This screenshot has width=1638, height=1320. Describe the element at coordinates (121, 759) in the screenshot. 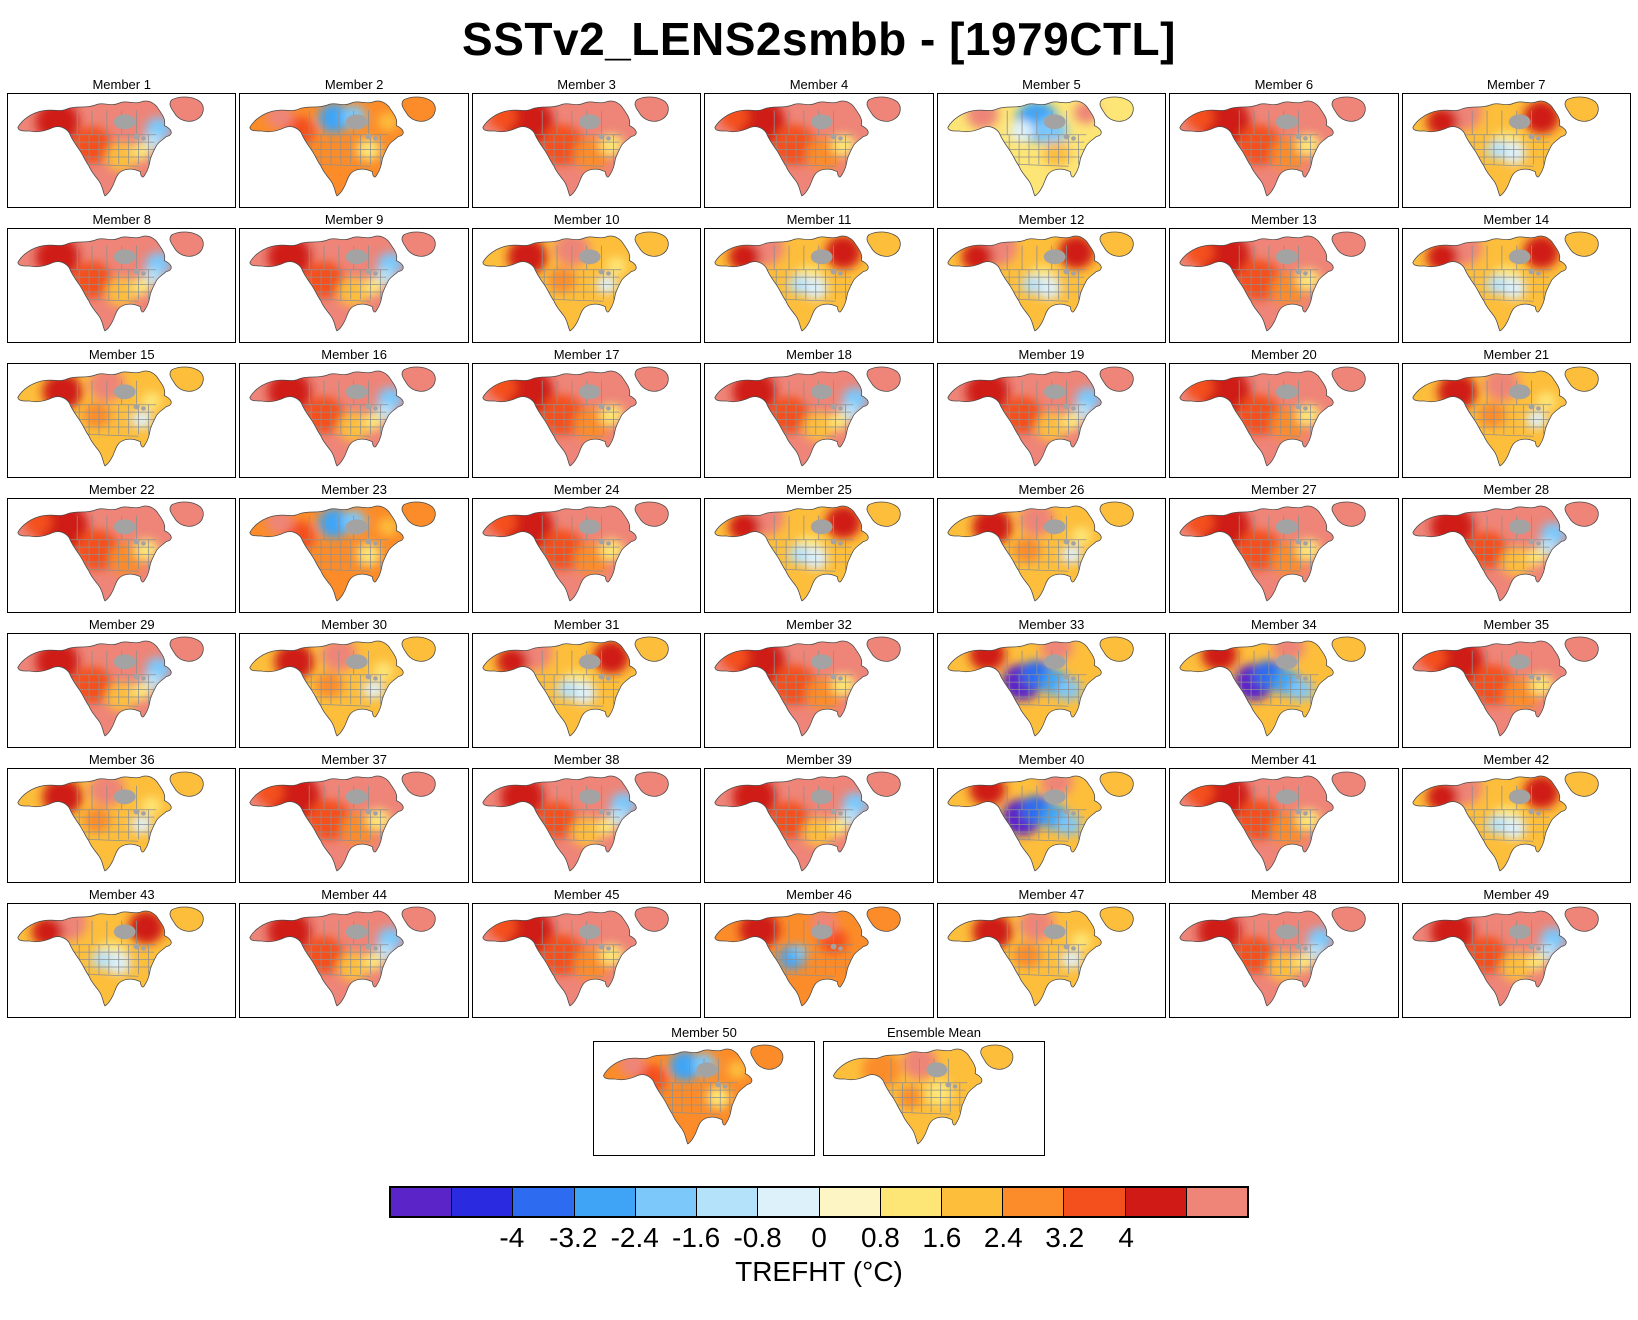

I see `map-panel-title: Member 36` at that location.